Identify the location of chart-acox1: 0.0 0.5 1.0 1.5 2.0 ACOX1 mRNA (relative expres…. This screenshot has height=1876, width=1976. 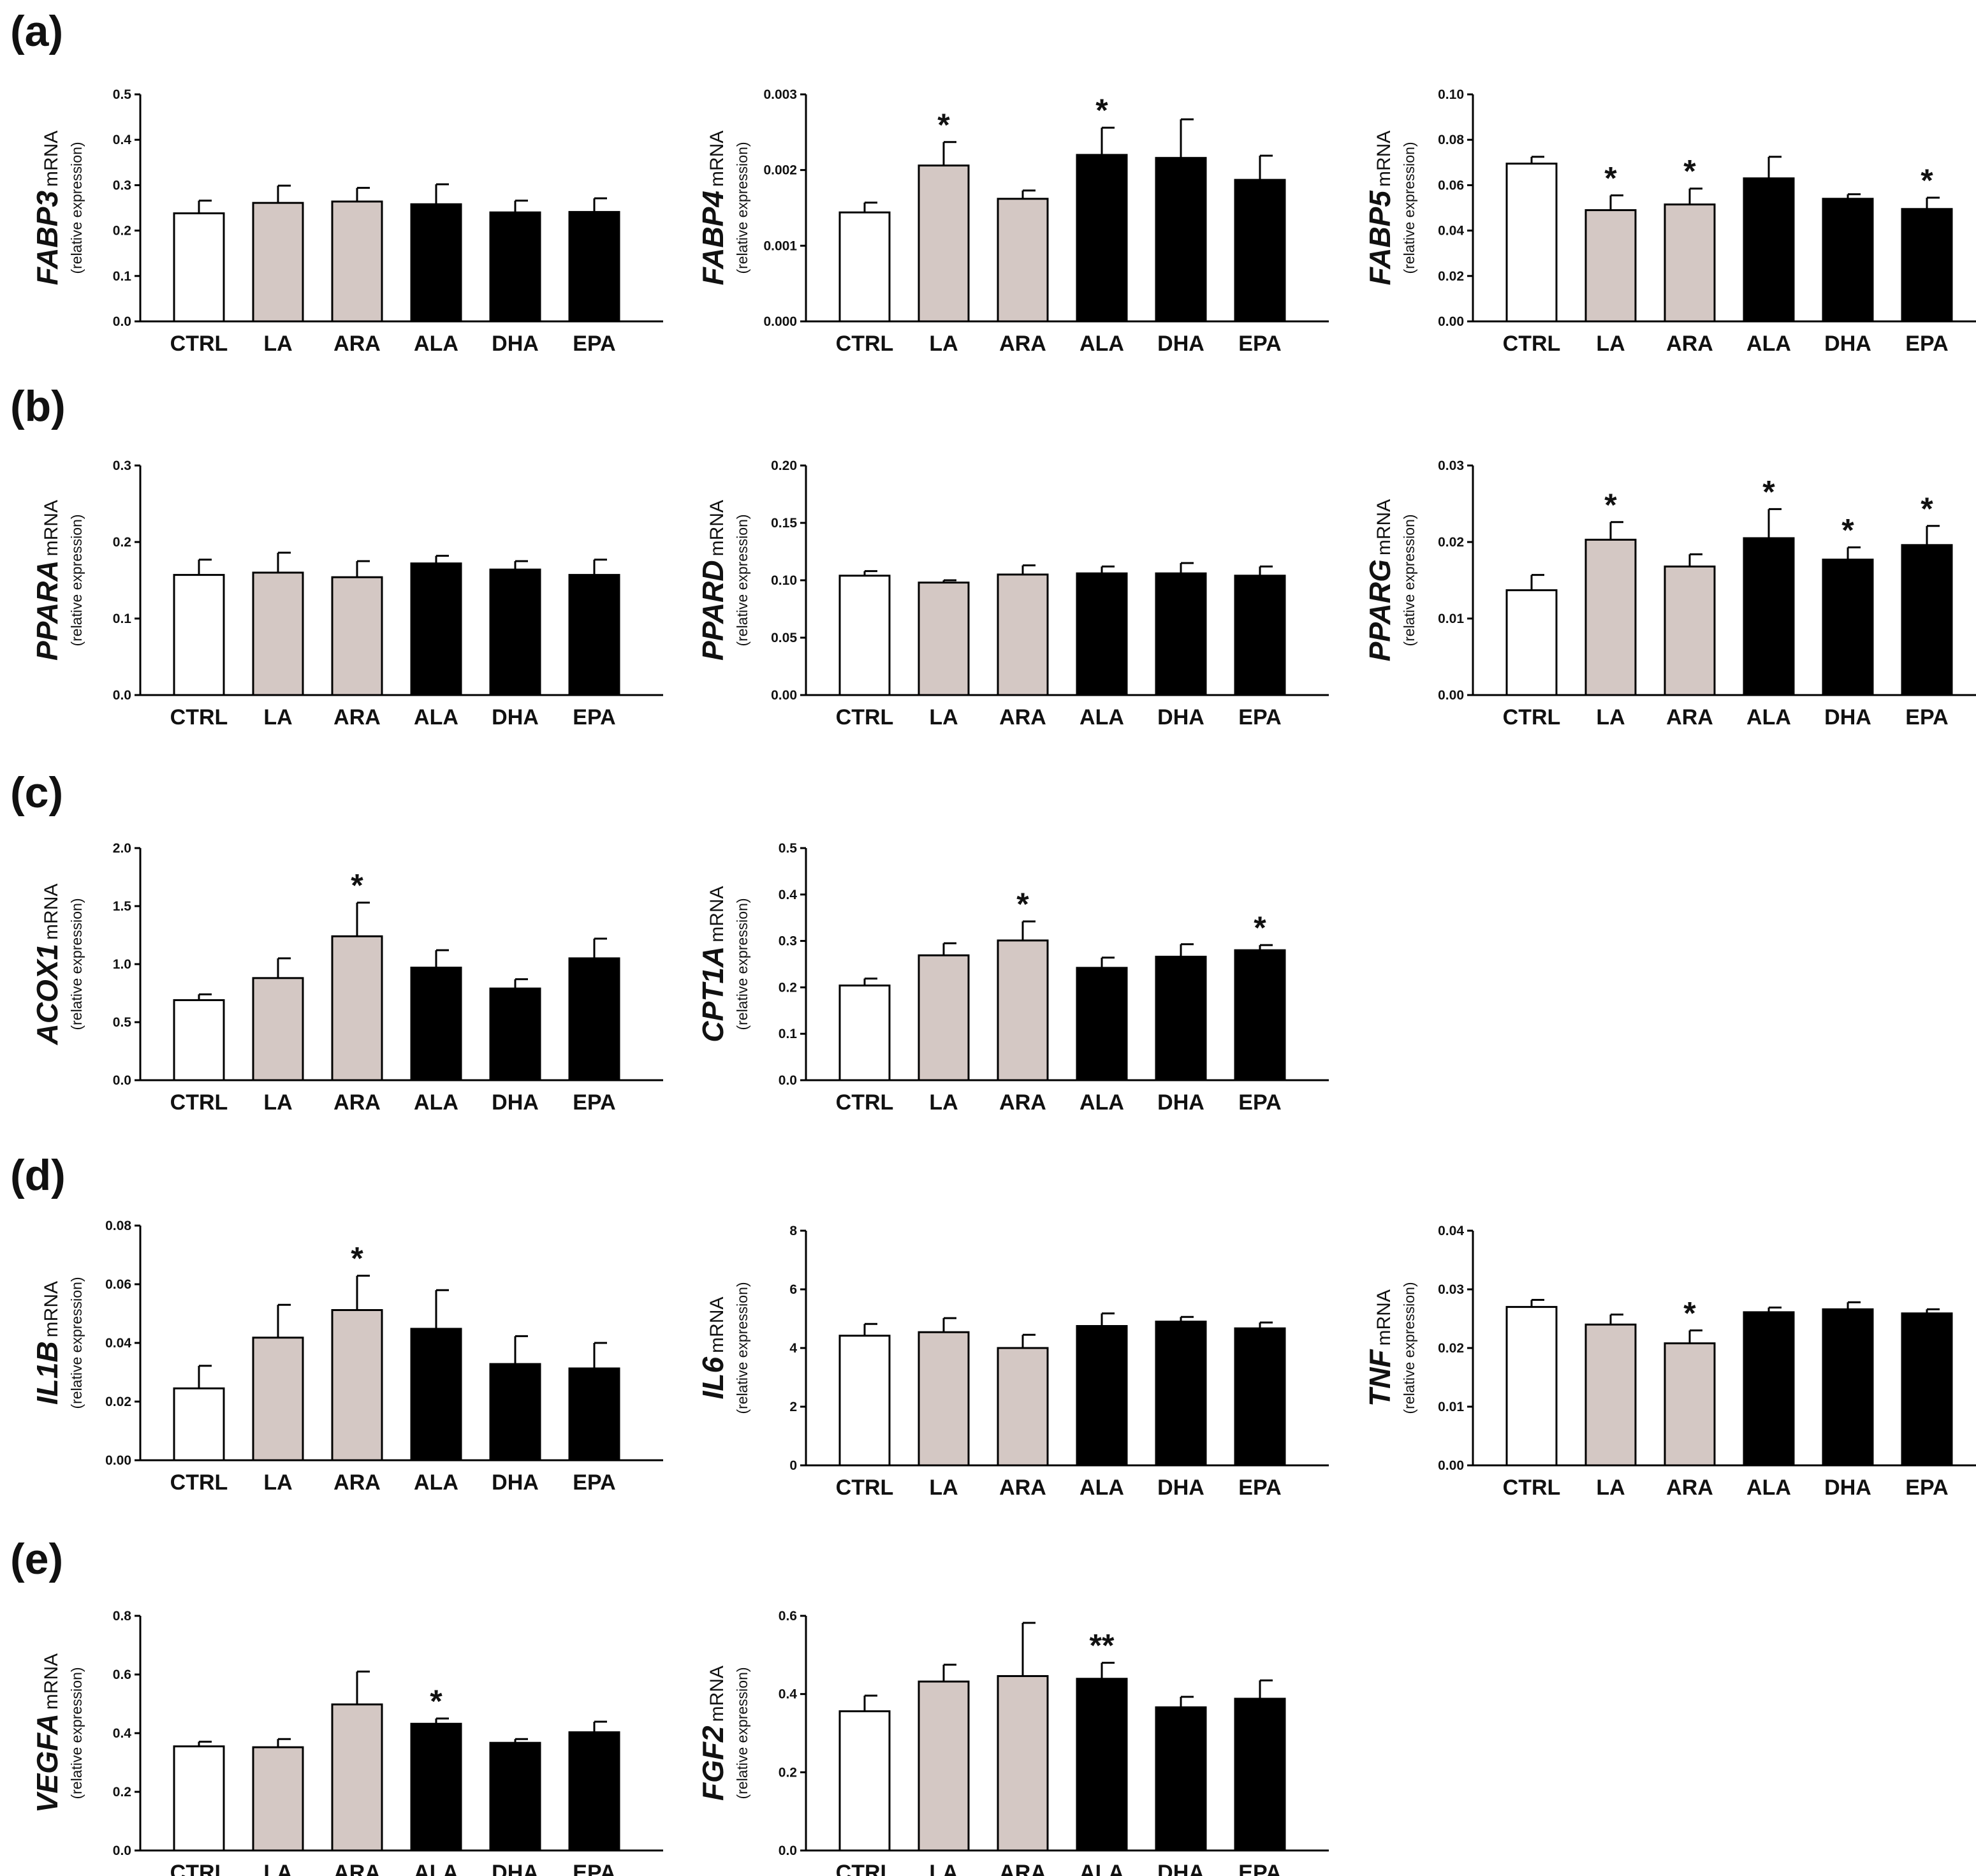
(347, 978).